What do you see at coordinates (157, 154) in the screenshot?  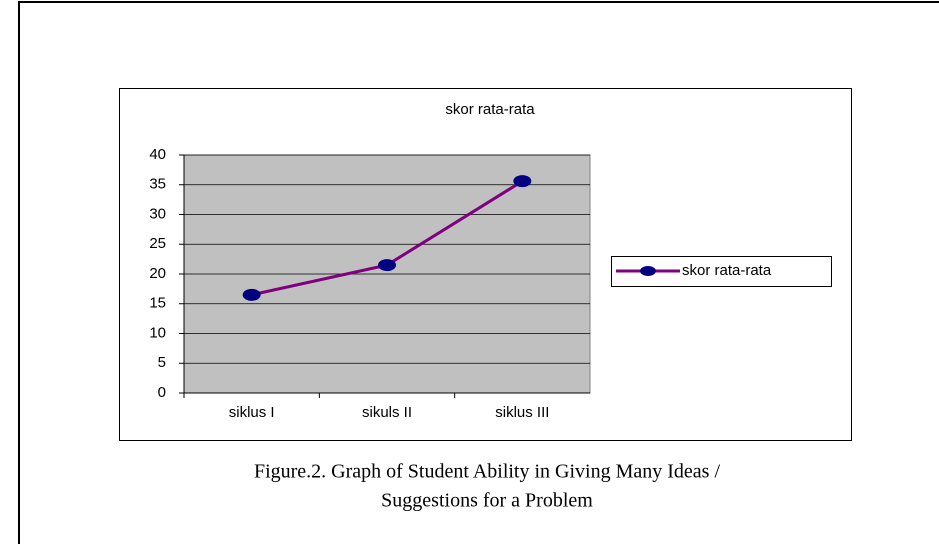 I see `y-tick-label: 40` at bounding box center [157, 154].